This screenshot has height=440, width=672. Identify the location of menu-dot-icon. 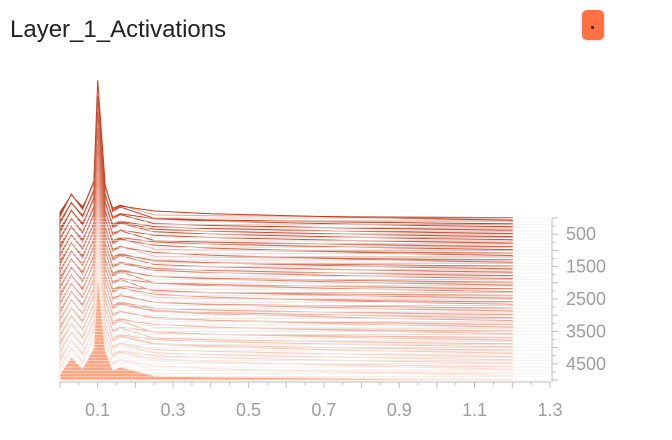
(592, 27).